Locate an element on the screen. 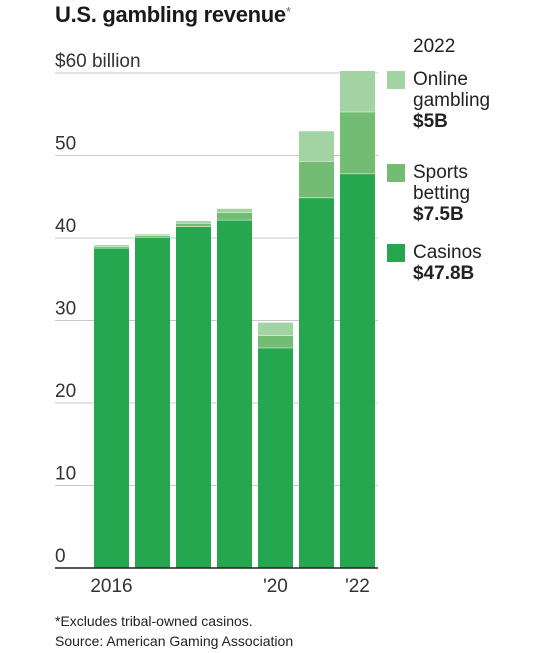  y-tick-label: 20 is located at coordinates (65, 391).